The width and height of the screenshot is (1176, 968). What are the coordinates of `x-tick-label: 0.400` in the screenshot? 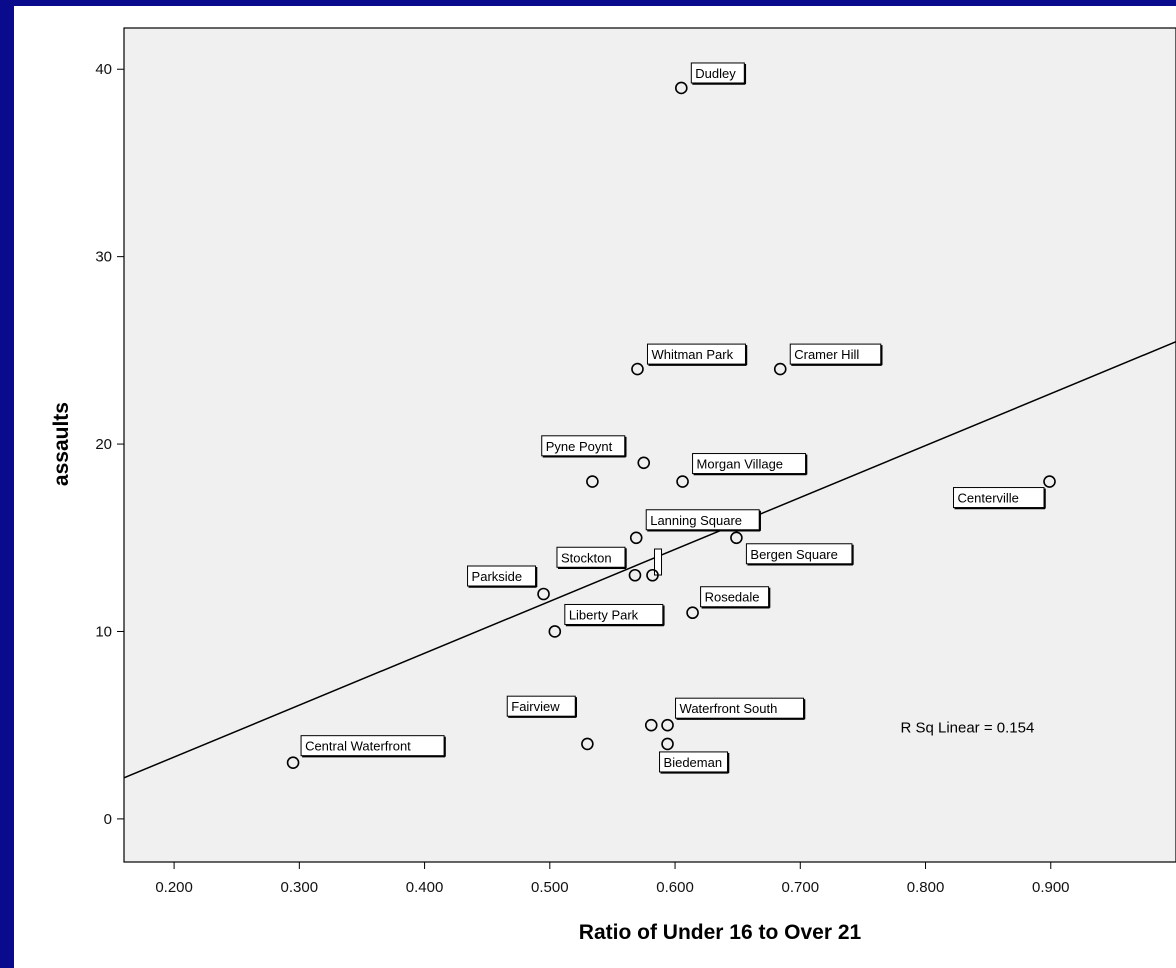 It's located at (425, 887).